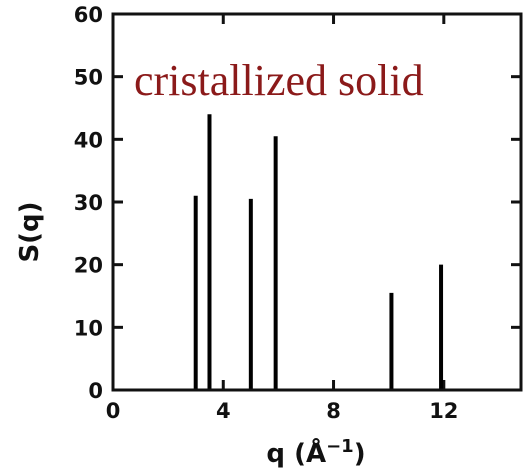  I want to click on y-tick-label: 50, so click(88, 78).